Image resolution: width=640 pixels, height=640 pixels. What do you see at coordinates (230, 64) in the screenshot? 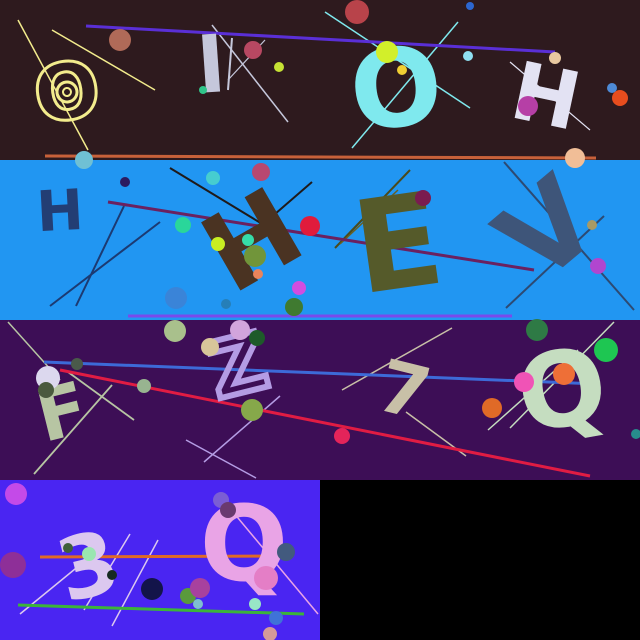
I see `panel-1-glyph-3: K` at bounding box center [230, 64].